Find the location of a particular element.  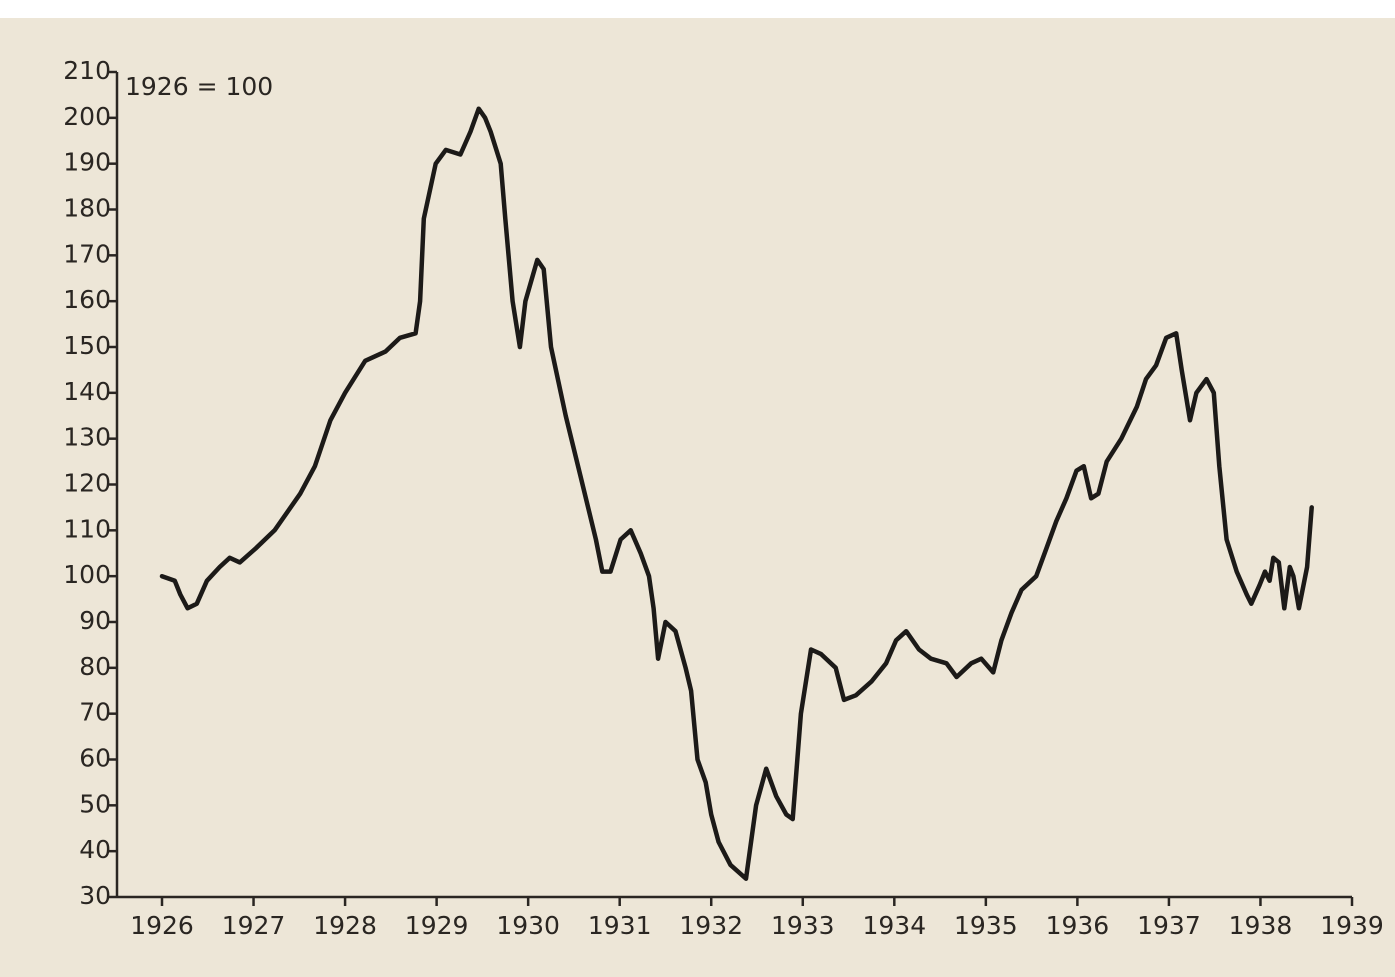

page-edge is located at coordinates (697, 9).